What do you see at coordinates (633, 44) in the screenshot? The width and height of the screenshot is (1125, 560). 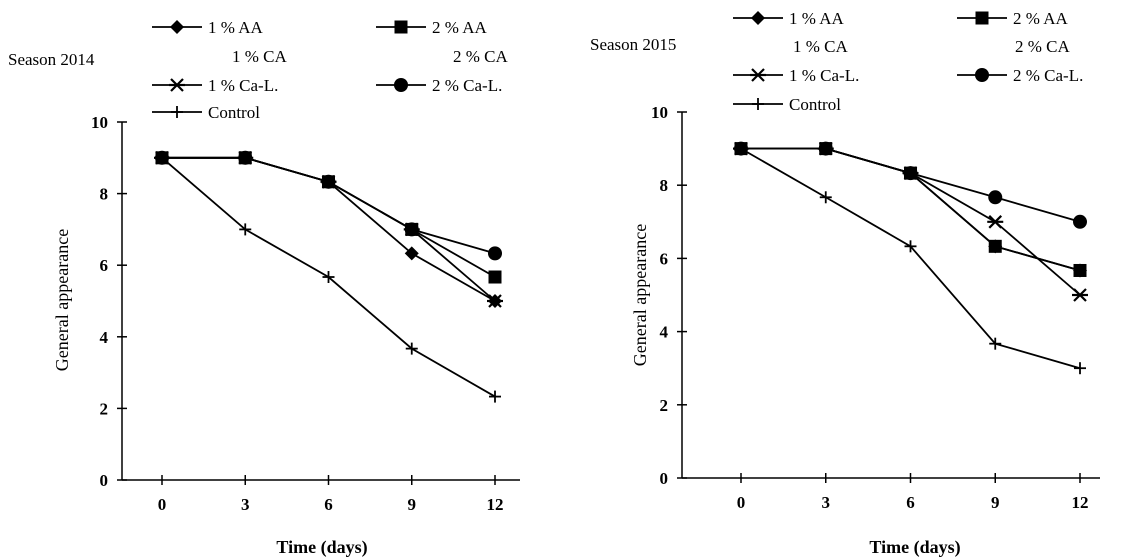 I see `season-title: Season 2015` at bounding box center [633, 44].